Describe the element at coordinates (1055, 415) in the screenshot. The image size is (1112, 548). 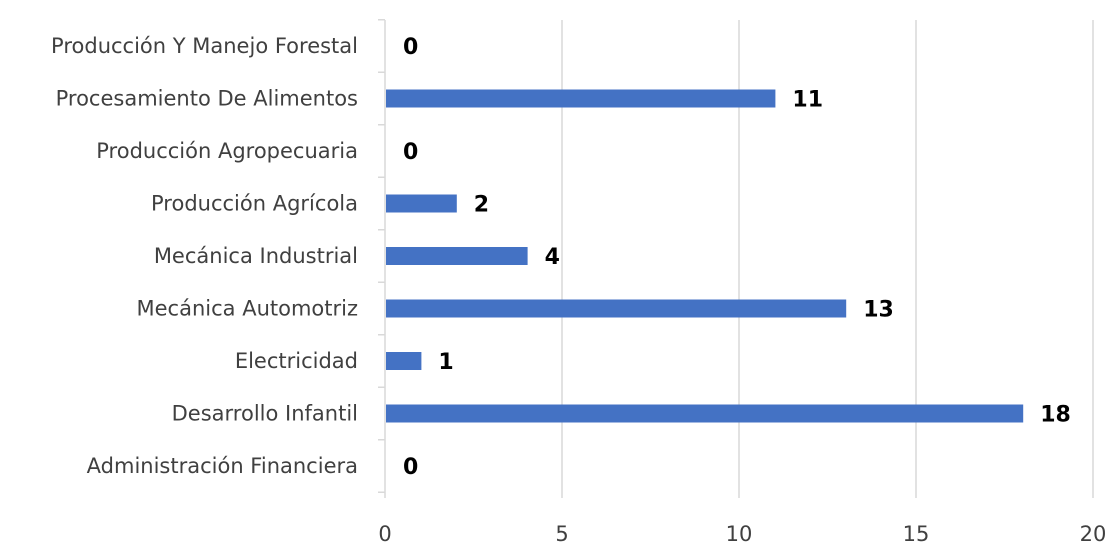
I see `data-label: 18` at that location.